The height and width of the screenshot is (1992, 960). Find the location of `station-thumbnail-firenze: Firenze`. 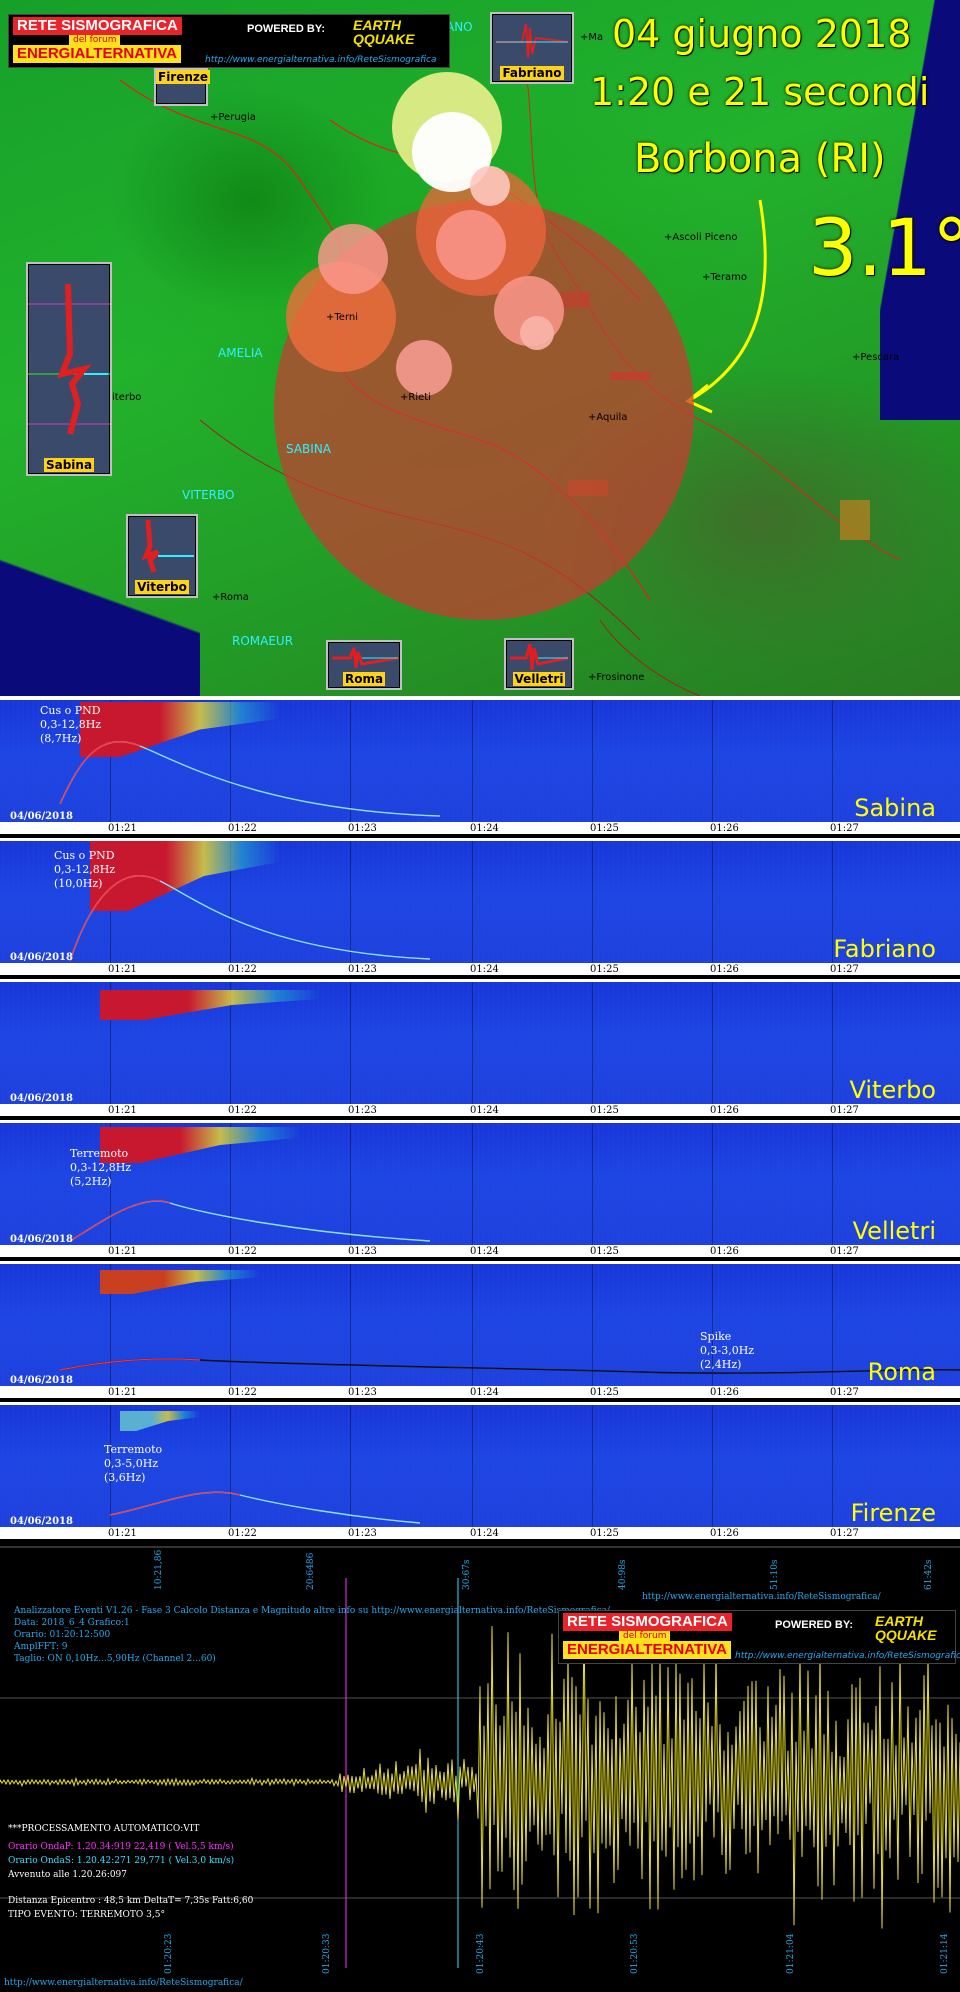

station-thumbnail-firenze: Firenze is located at coordinates (182, 87).